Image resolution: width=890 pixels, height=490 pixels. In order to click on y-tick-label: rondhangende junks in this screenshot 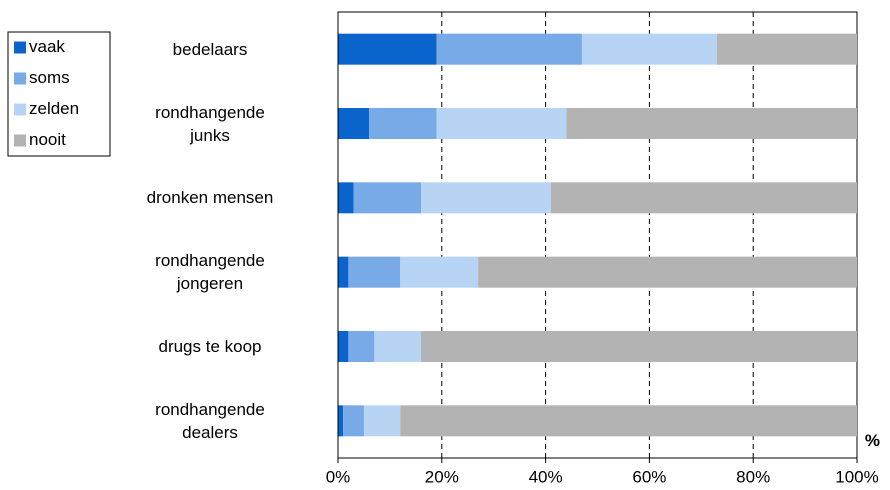, I will do `click(210, 123)`.